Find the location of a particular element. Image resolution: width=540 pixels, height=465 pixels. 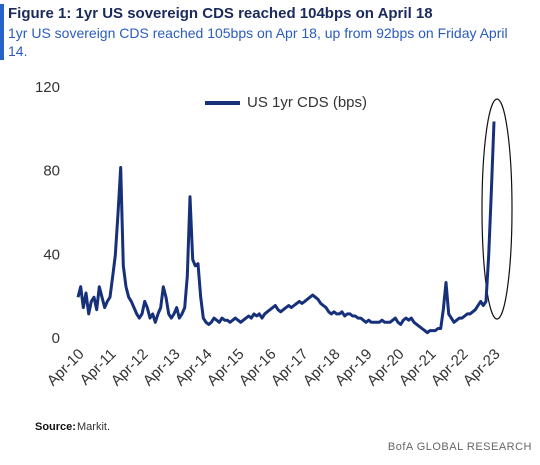

y-tick-label: 120 is located at coordinates (47, 87).